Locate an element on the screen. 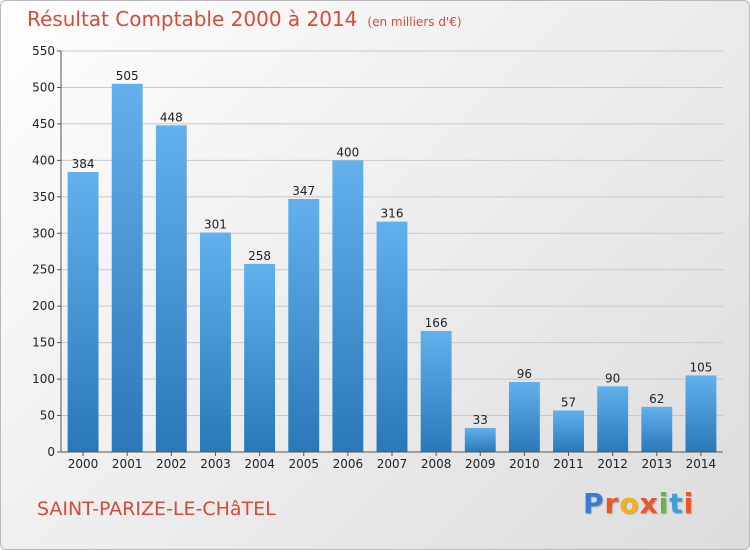 The height and width of the screenshot is (550, 750). x-tick-label: 2004 is located at coordinates (259, 464).